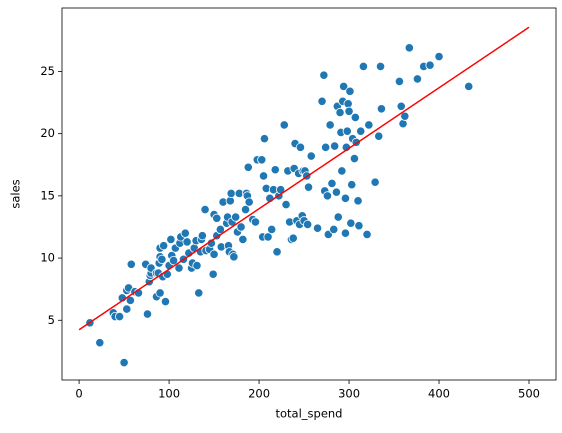 Image resolution: width=562 pixels, height=433 pixels. What do you see at coordinates (349, 394) in the screenshot?
I see `x-tick-label: 300` at bounding box center [349, 394].